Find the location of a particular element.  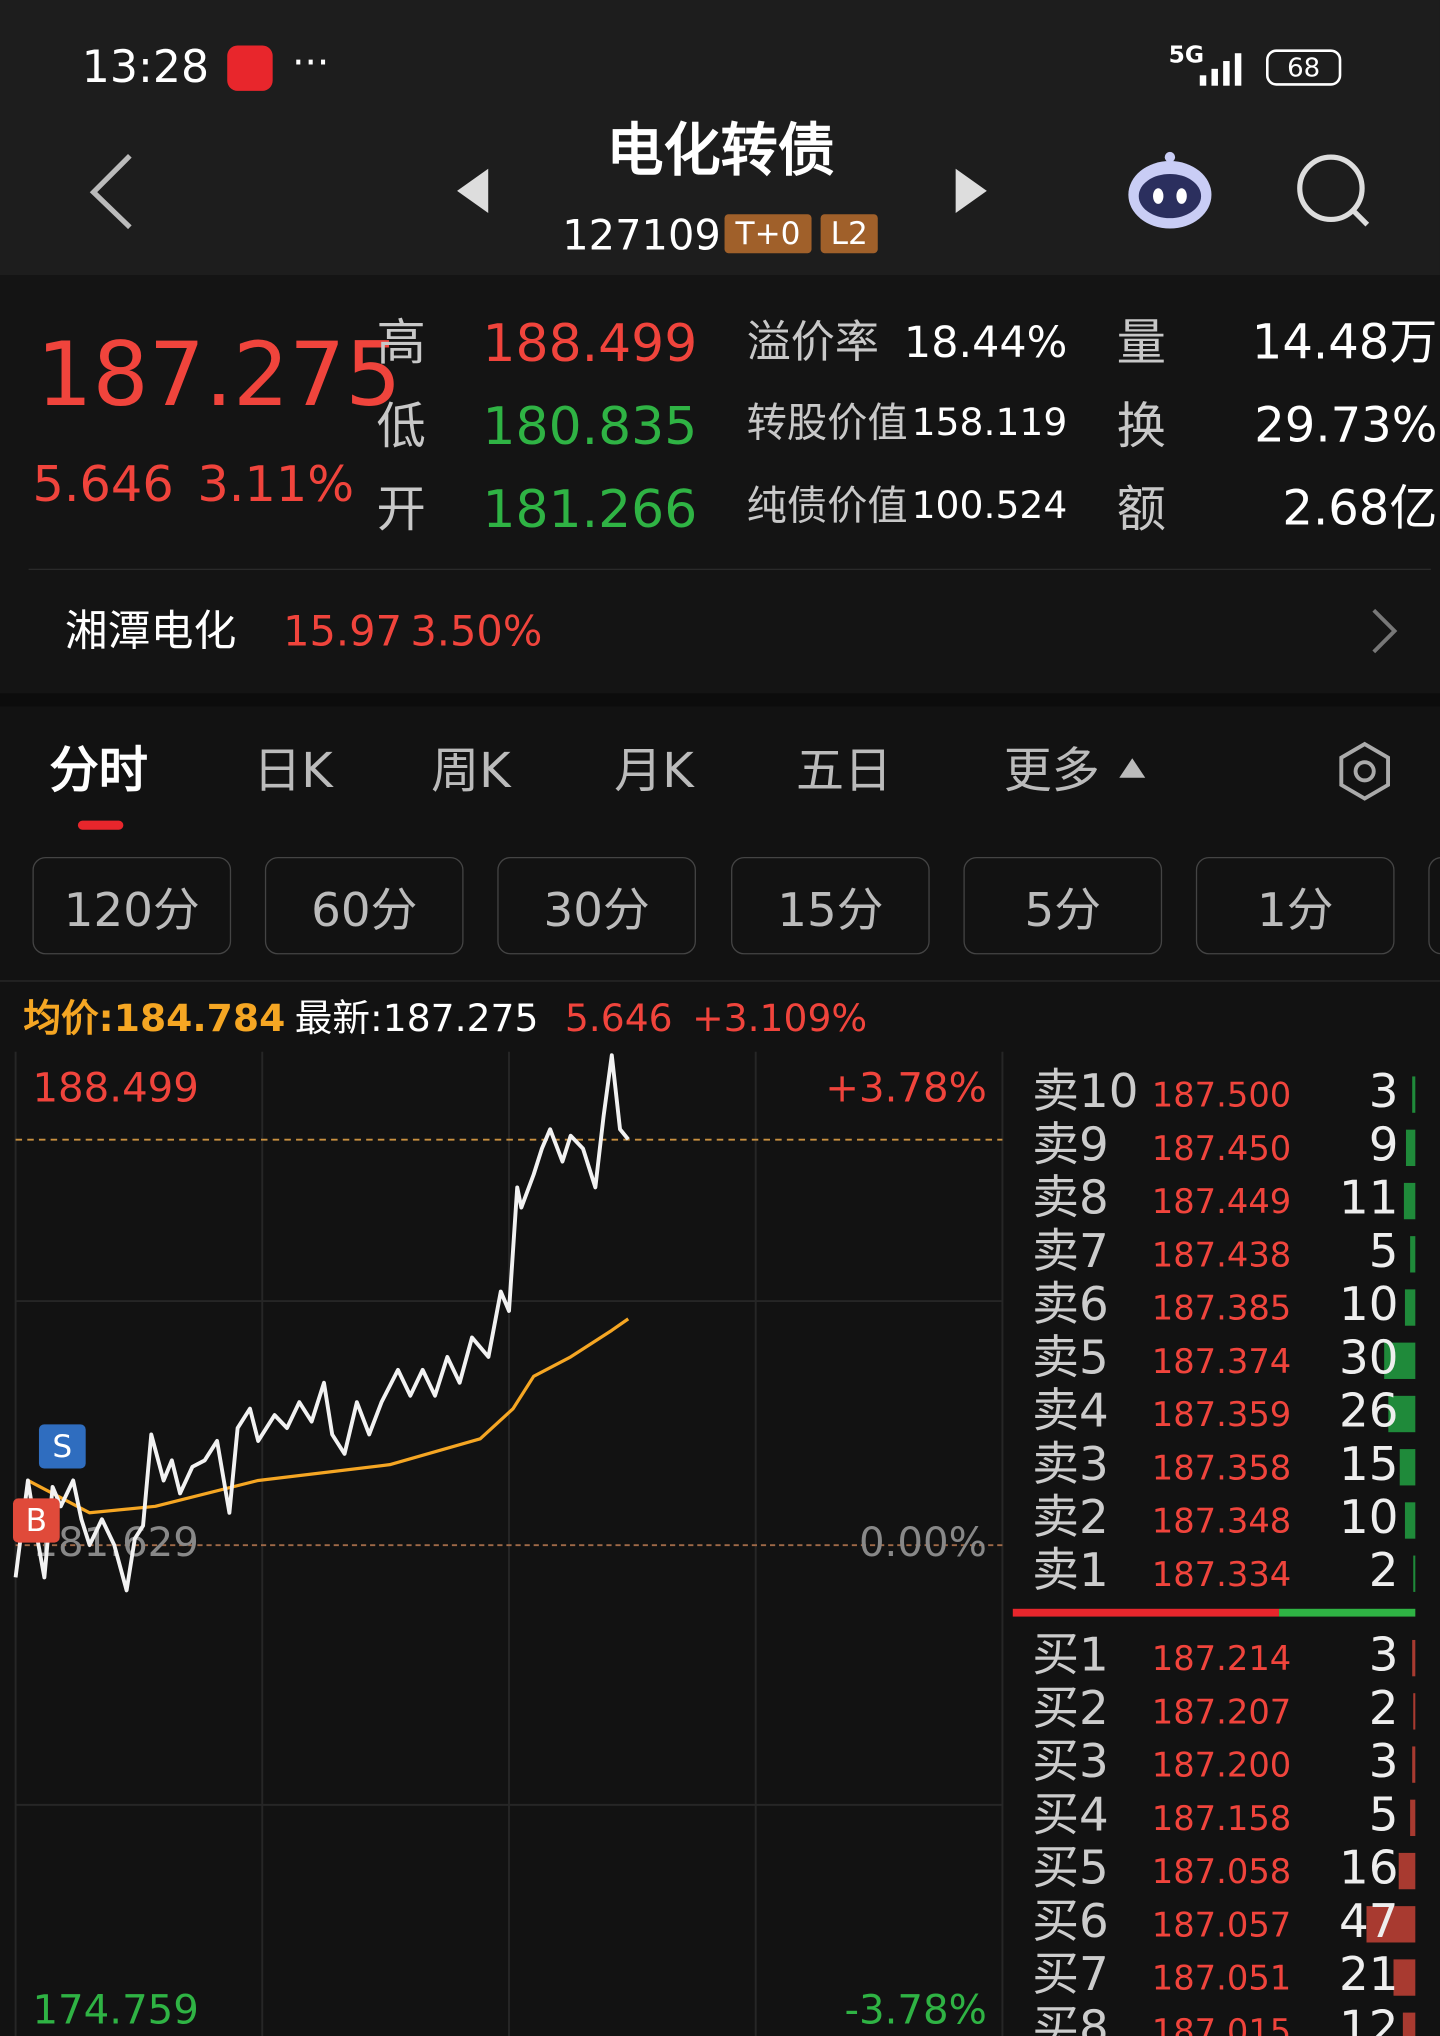

book-price: 187.348 is located at coordinates (1222, 1521).